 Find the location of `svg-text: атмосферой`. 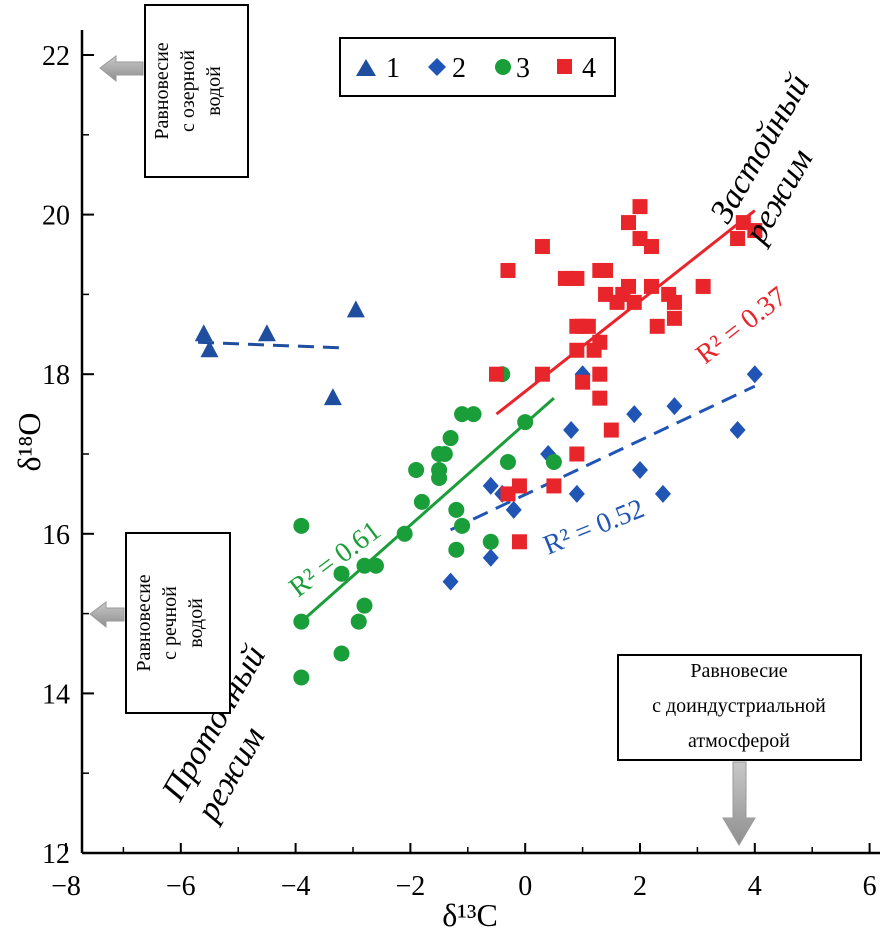

svg-text: атмосферой is located at coordinates (739, 741).